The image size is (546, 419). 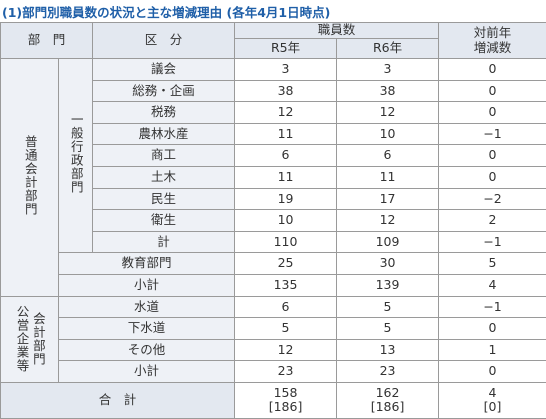 I want to click on category-cell: 教育部門, so click(x=146, y=263).